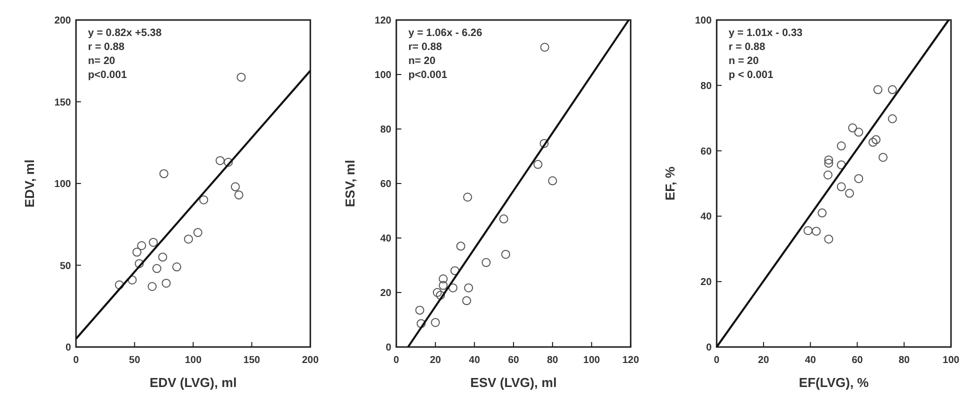 Image resolution: width=961 pixels, height=403 pixels. Describe the element at coordinates (350, 184) in the screenshot. I see `y-axis-title: ESV, ml` at that location.